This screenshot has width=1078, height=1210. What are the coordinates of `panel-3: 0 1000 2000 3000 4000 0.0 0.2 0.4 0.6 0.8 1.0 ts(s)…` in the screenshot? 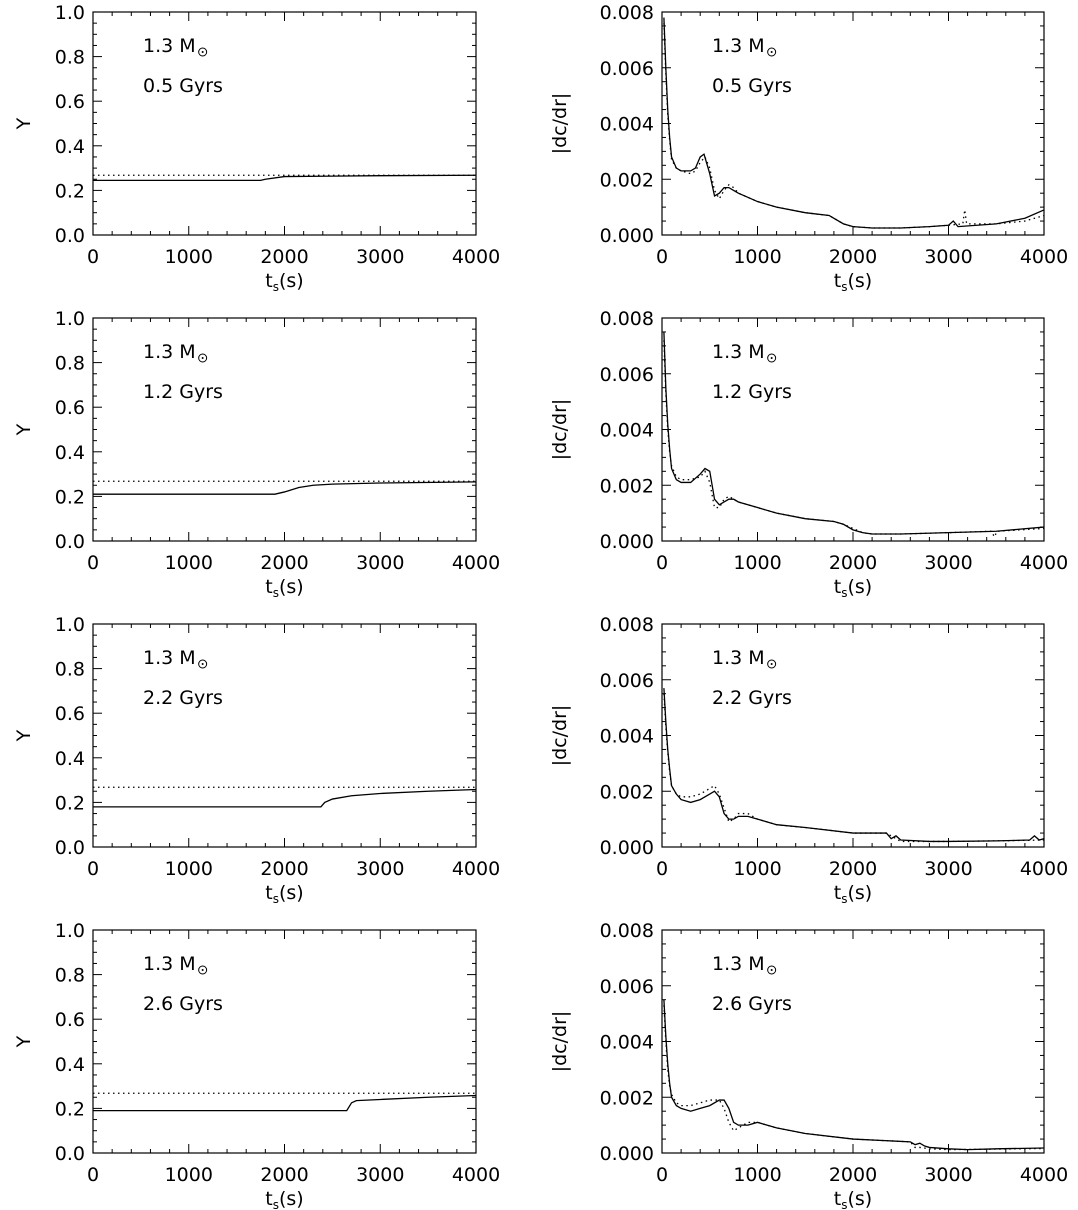 It's located at (256, 454).